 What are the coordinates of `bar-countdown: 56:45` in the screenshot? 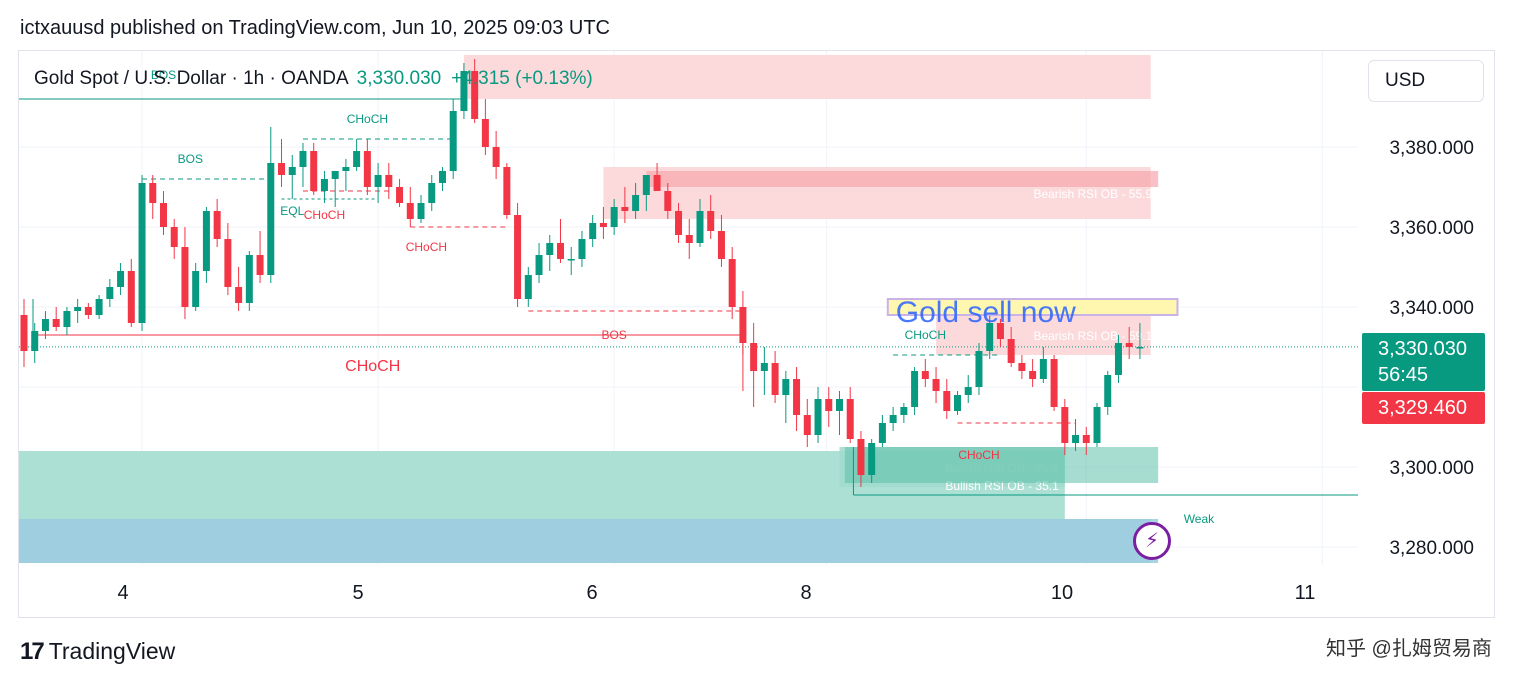 It's located at (1403, 375).